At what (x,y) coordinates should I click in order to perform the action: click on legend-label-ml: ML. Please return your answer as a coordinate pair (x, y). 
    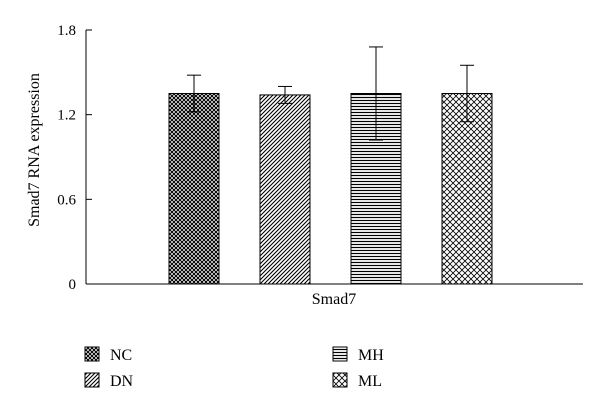
    Looking at the image, I should click on (370, 381).